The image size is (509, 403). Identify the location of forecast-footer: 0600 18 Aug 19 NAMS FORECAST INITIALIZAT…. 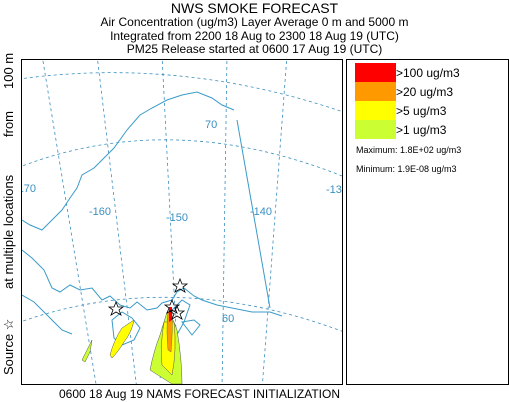
(199, 394).